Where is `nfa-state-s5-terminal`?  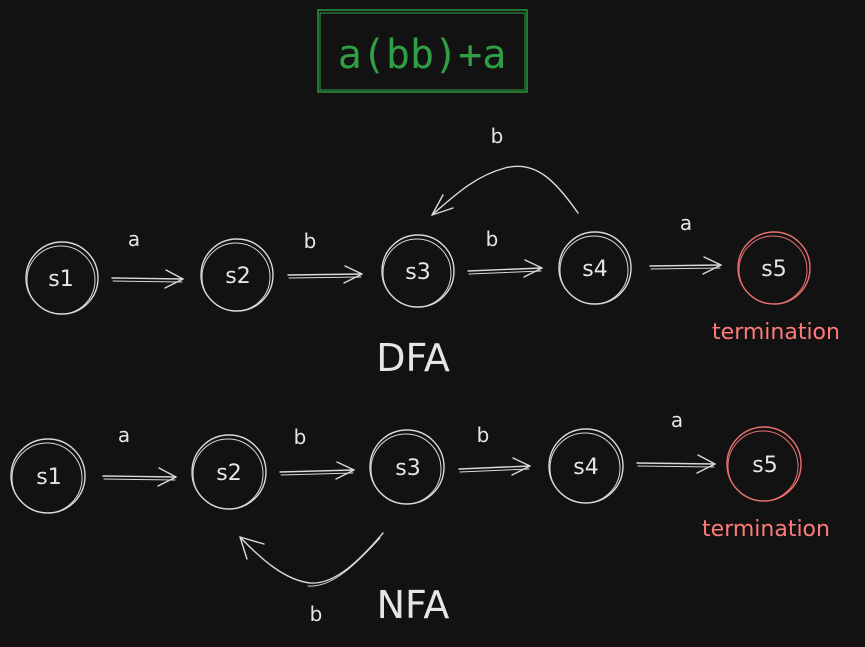 nfa-state-s5-terminal is located at coordinates (764, 464).